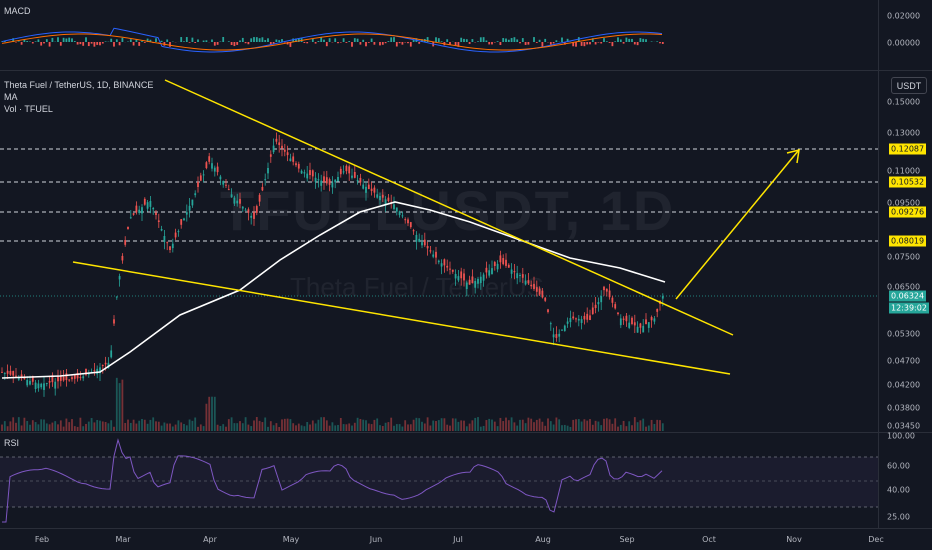  Describe the element at coordinates (904, 16) in the screenshot. I see `macd-tick: 0.02000` at that location.